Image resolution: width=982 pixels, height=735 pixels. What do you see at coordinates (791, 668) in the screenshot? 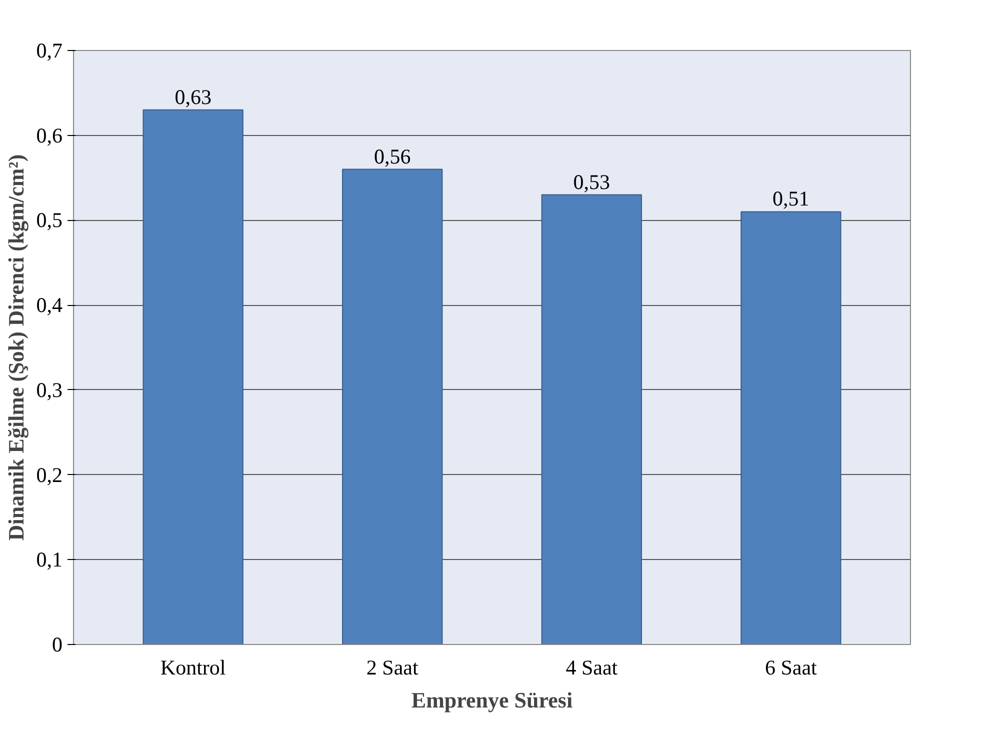
I see `x-tick-label: 6 Saat` at bounding box center [791, 668].